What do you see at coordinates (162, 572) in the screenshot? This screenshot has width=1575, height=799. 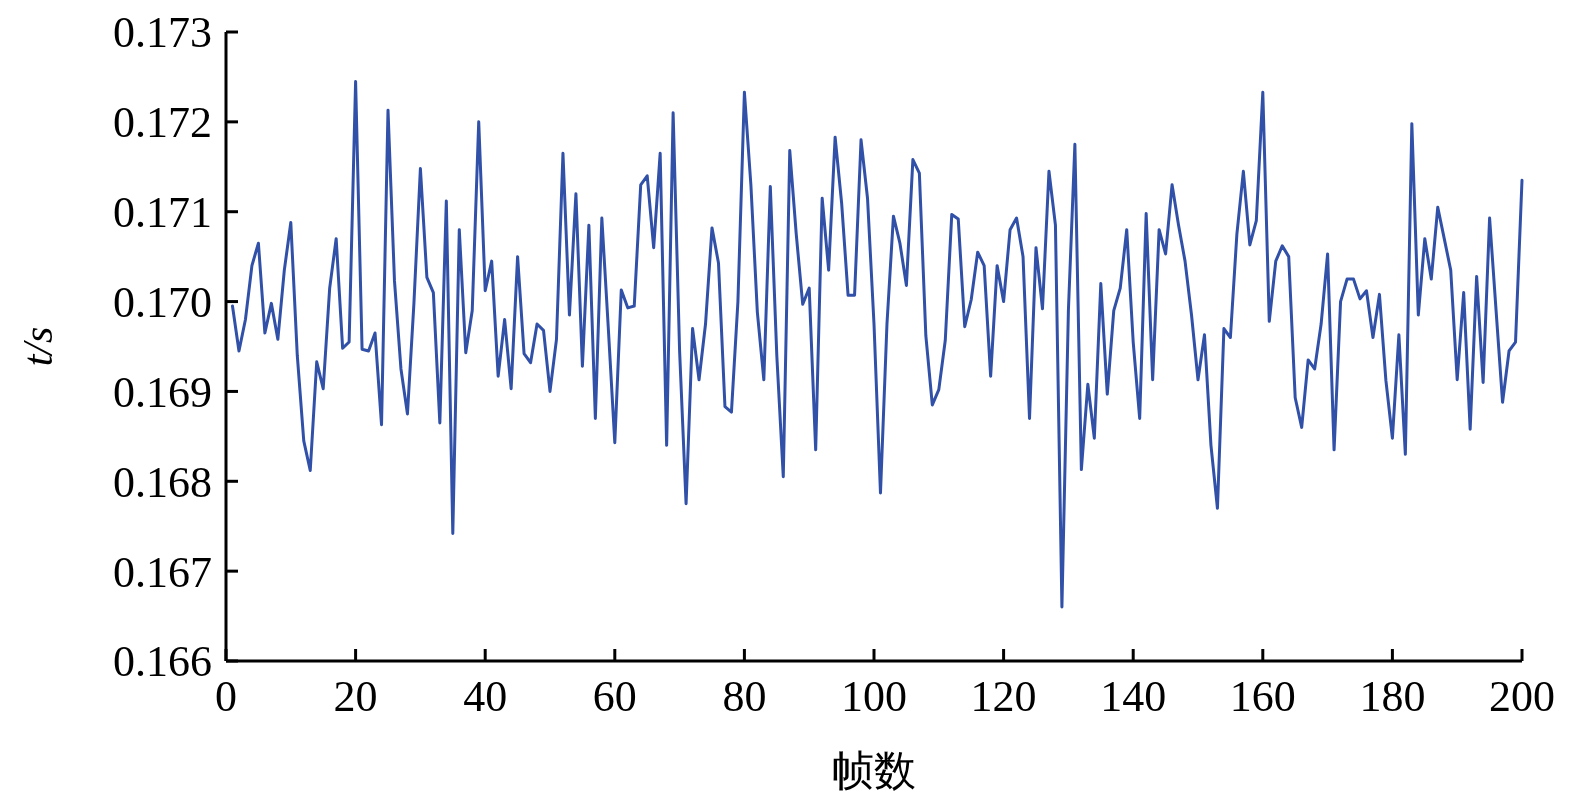 I see `y-tick-label: 0.167` at bounding box center [162, 572].